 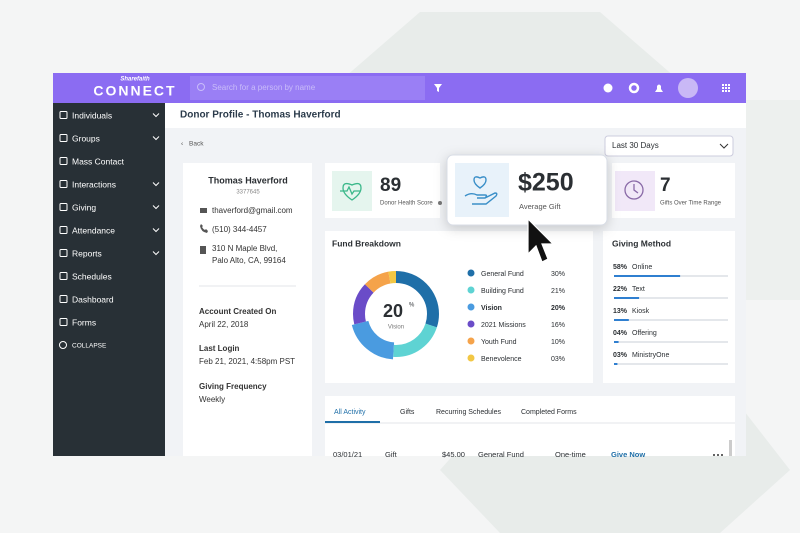 What do you see at coordinates (84, 207) in the screenshot?
I see `menu-item: Giving` at bounding box center [84, 207].